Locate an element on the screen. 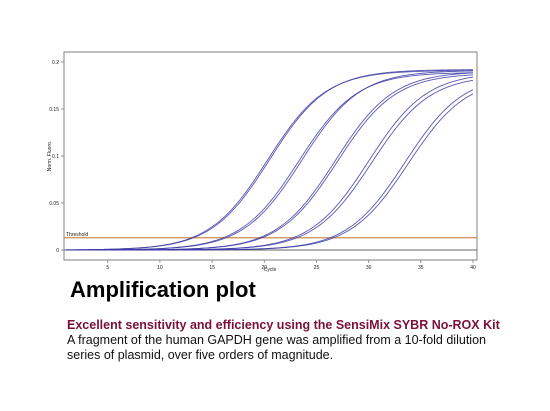 The width and height of the screenshot is (550, 411). x-tick-label: 30 is located at coordinates (369, 268).